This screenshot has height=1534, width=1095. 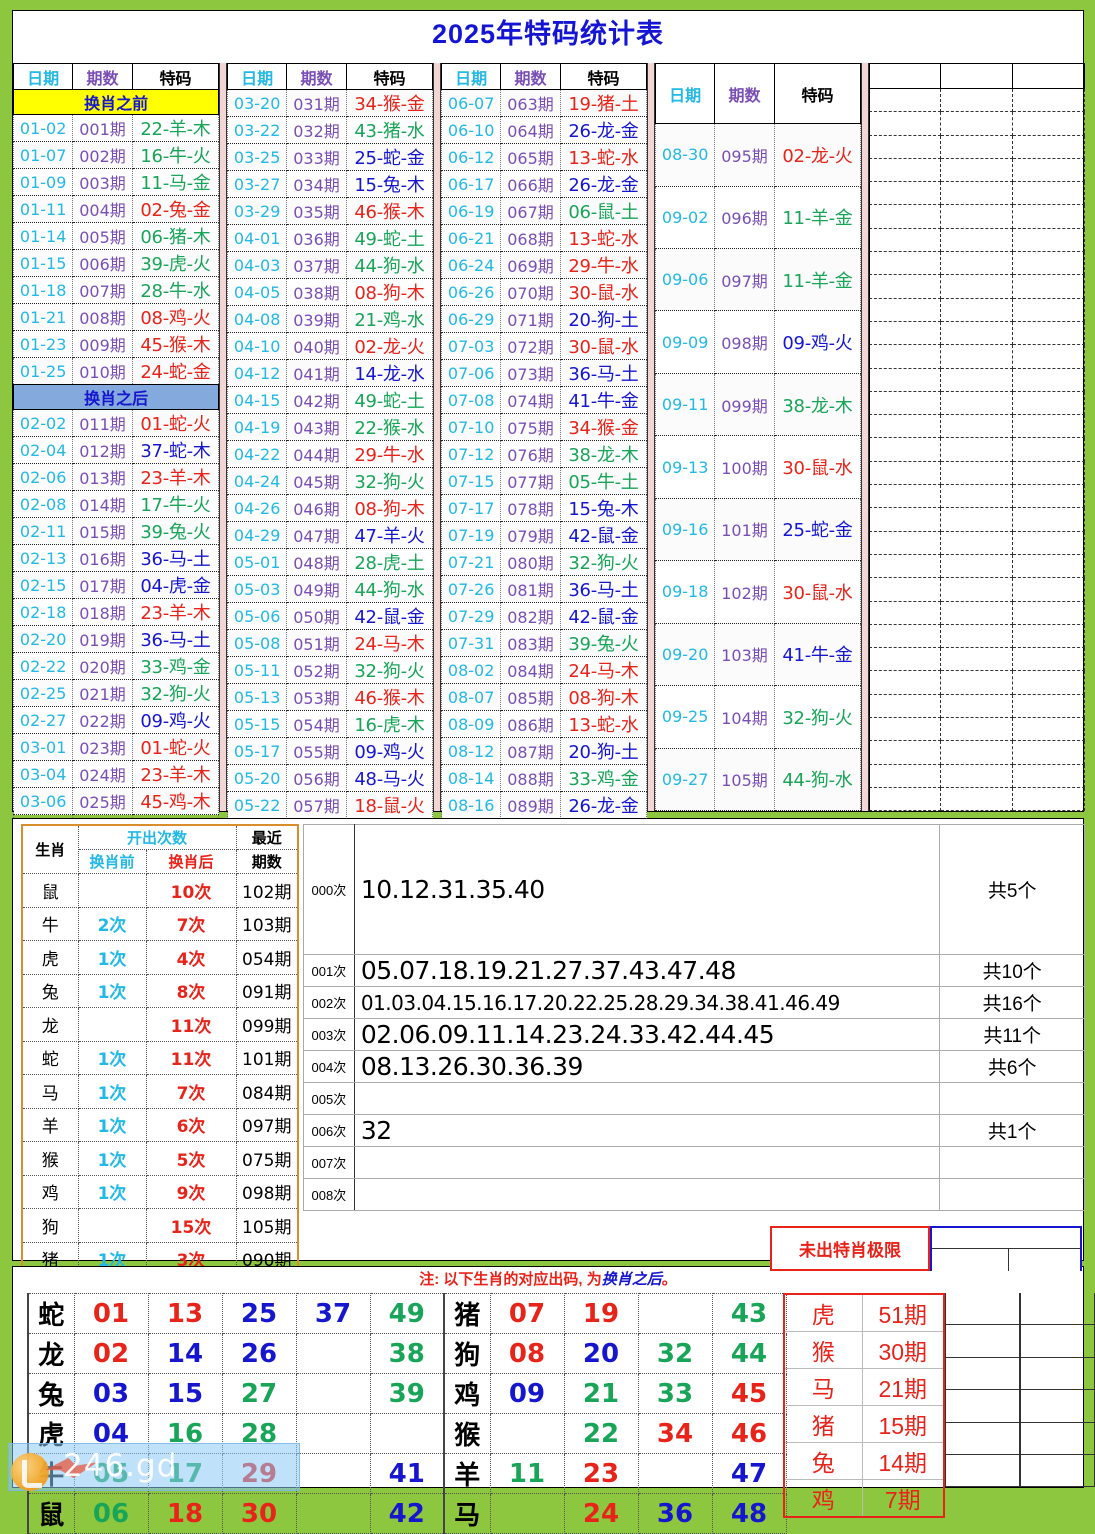 What do you see at coordinates (316, 778) in the screenshot?
I see `cell-issue: 056期` at bounding box center [316, 778].